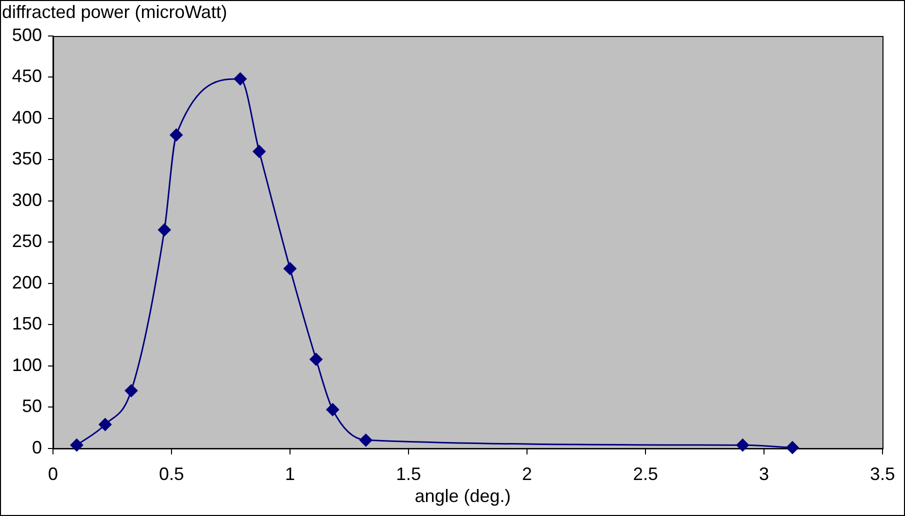  What do you see at coordinates (27, 282) in the screenshot?
I see `y-tick-label: 200` at bounding box center [27, 282].